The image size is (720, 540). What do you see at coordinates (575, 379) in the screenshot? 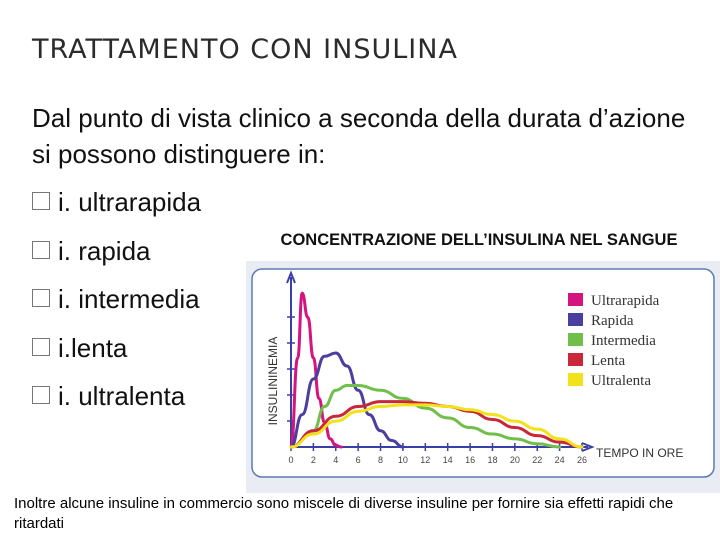
I see `legend-swatch-ultralenta` at bounding box center [575, 379].